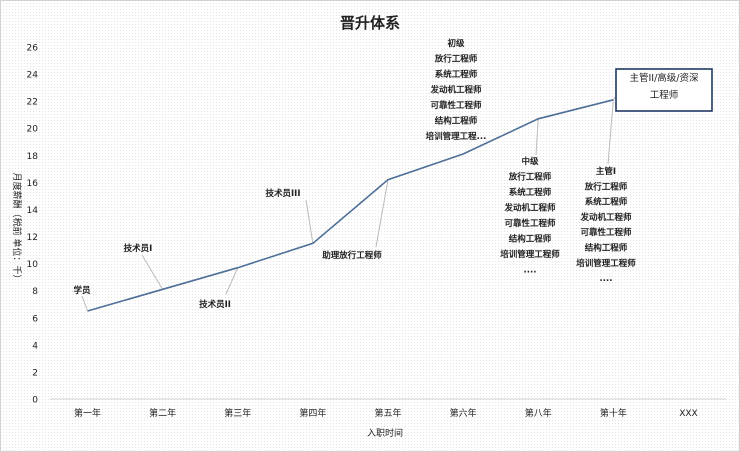  What do you see at coordinates (32, 238) in the screenshot?
I see `y-tick-label: 12` at bounding box center [32, 238].